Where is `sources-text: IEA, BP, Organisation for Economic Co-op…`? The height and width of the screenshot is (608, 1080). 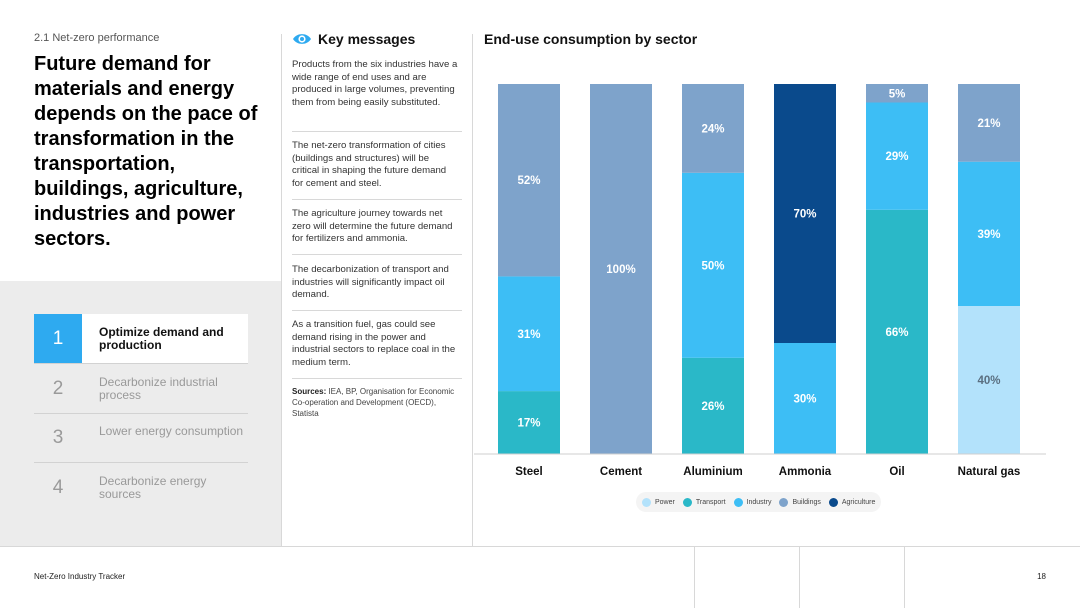
sources-text: IEA, BP, Organisation for Economic Co-op… is located at coordinates (373, 402).